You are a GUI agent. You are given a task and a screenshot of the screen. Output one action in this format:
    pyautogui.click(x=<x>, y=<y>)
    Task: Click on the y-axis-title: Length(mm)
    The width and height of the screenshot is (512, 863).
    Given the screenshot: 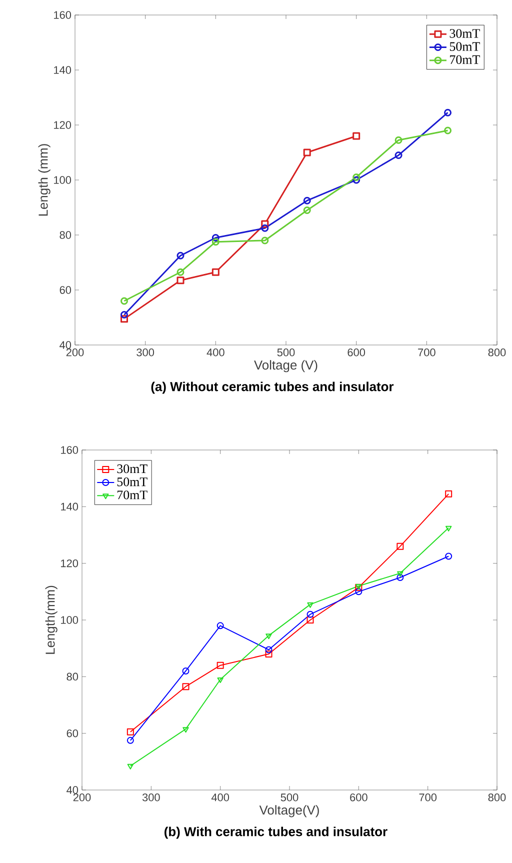 What is the action you would take?
    pyautogui.click(x=51, y=620)
    